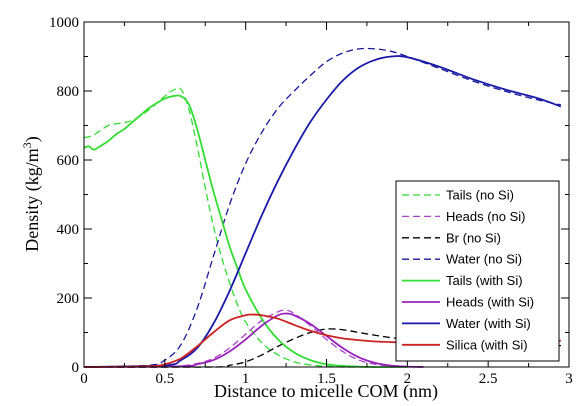  I want to click on y-axis-label: Density (kg/m3), so click(31, 194).